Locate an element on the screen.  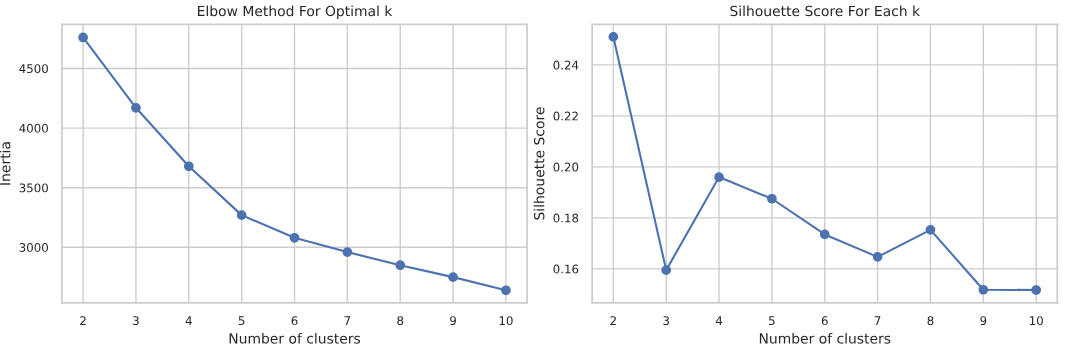
chart-title: Elbow Method For Optimal k is located at coordinates (295, 12).